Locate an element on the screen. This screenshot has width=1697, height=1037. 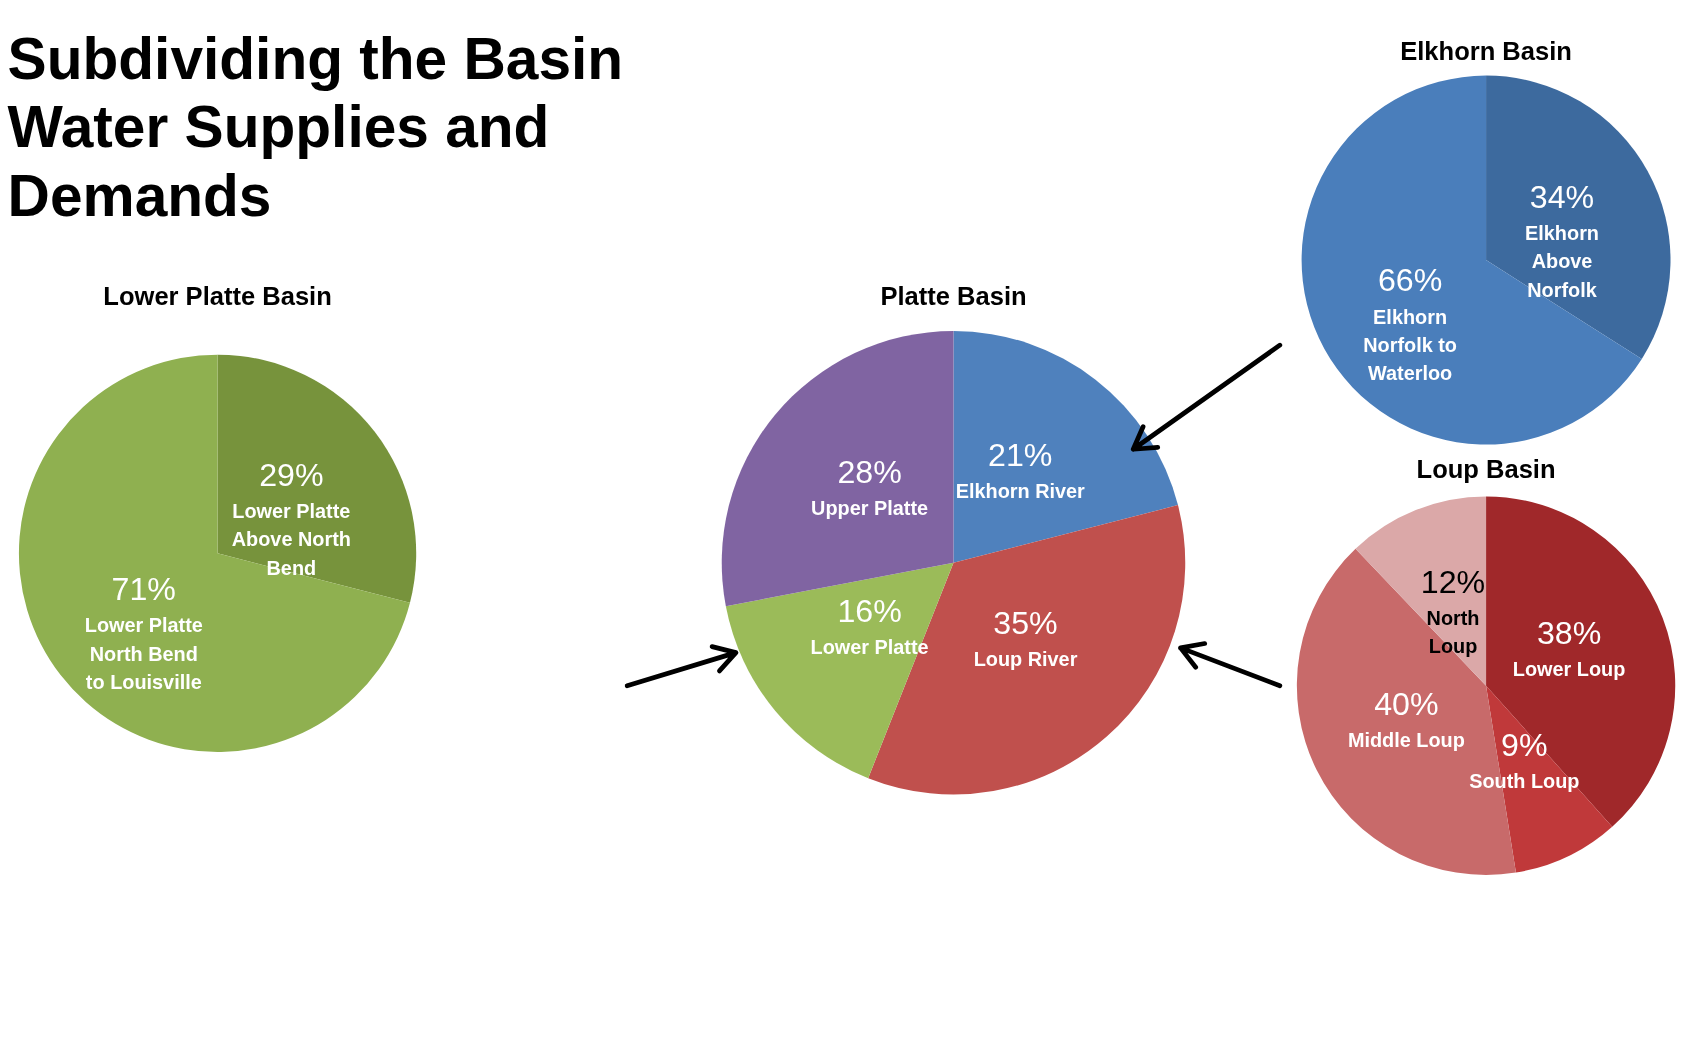
data-label: 40% is located at coordinates (1406, 703).